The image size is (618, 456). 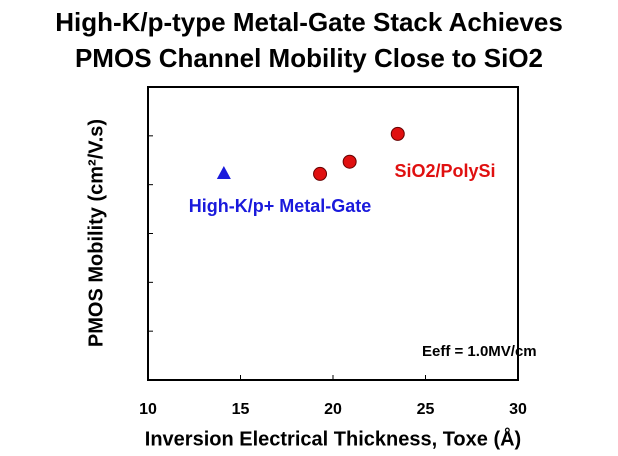 I want to click on y-axis-label: PMOS Mobility (cm²/V.s), so click(x=96, y=233).